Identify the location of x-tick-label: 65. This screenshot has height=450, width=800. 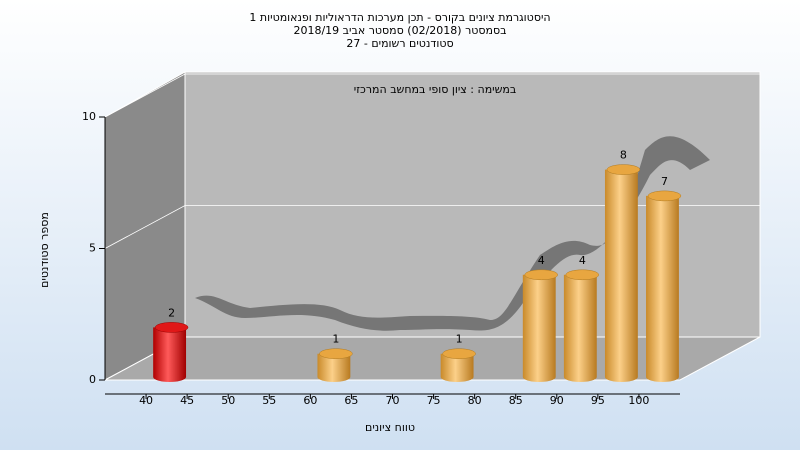
(351, 400).